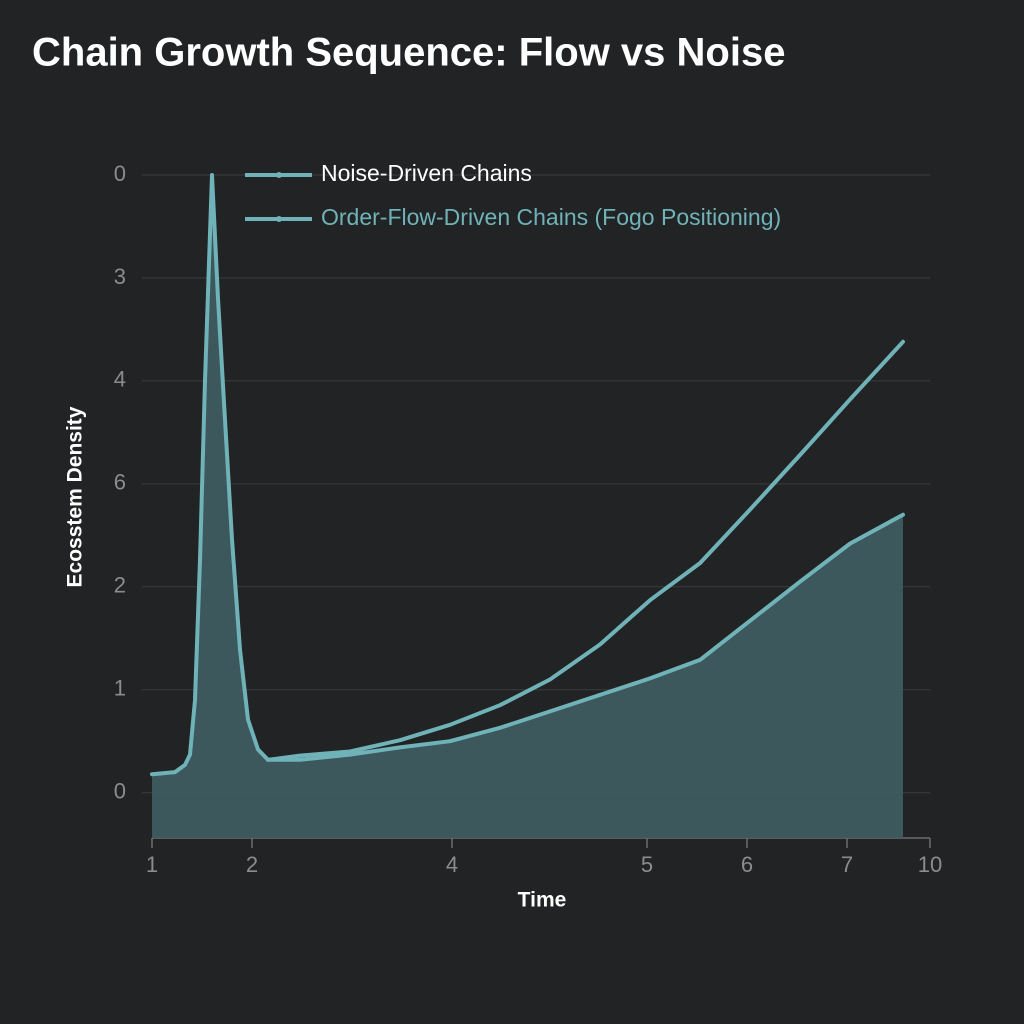 This screenshot has width=1024, height=1024. What do you see at coordinates (120, 379) in the screenshot?
I see `y-tick-label: 4` at bounding box center [120, 379].